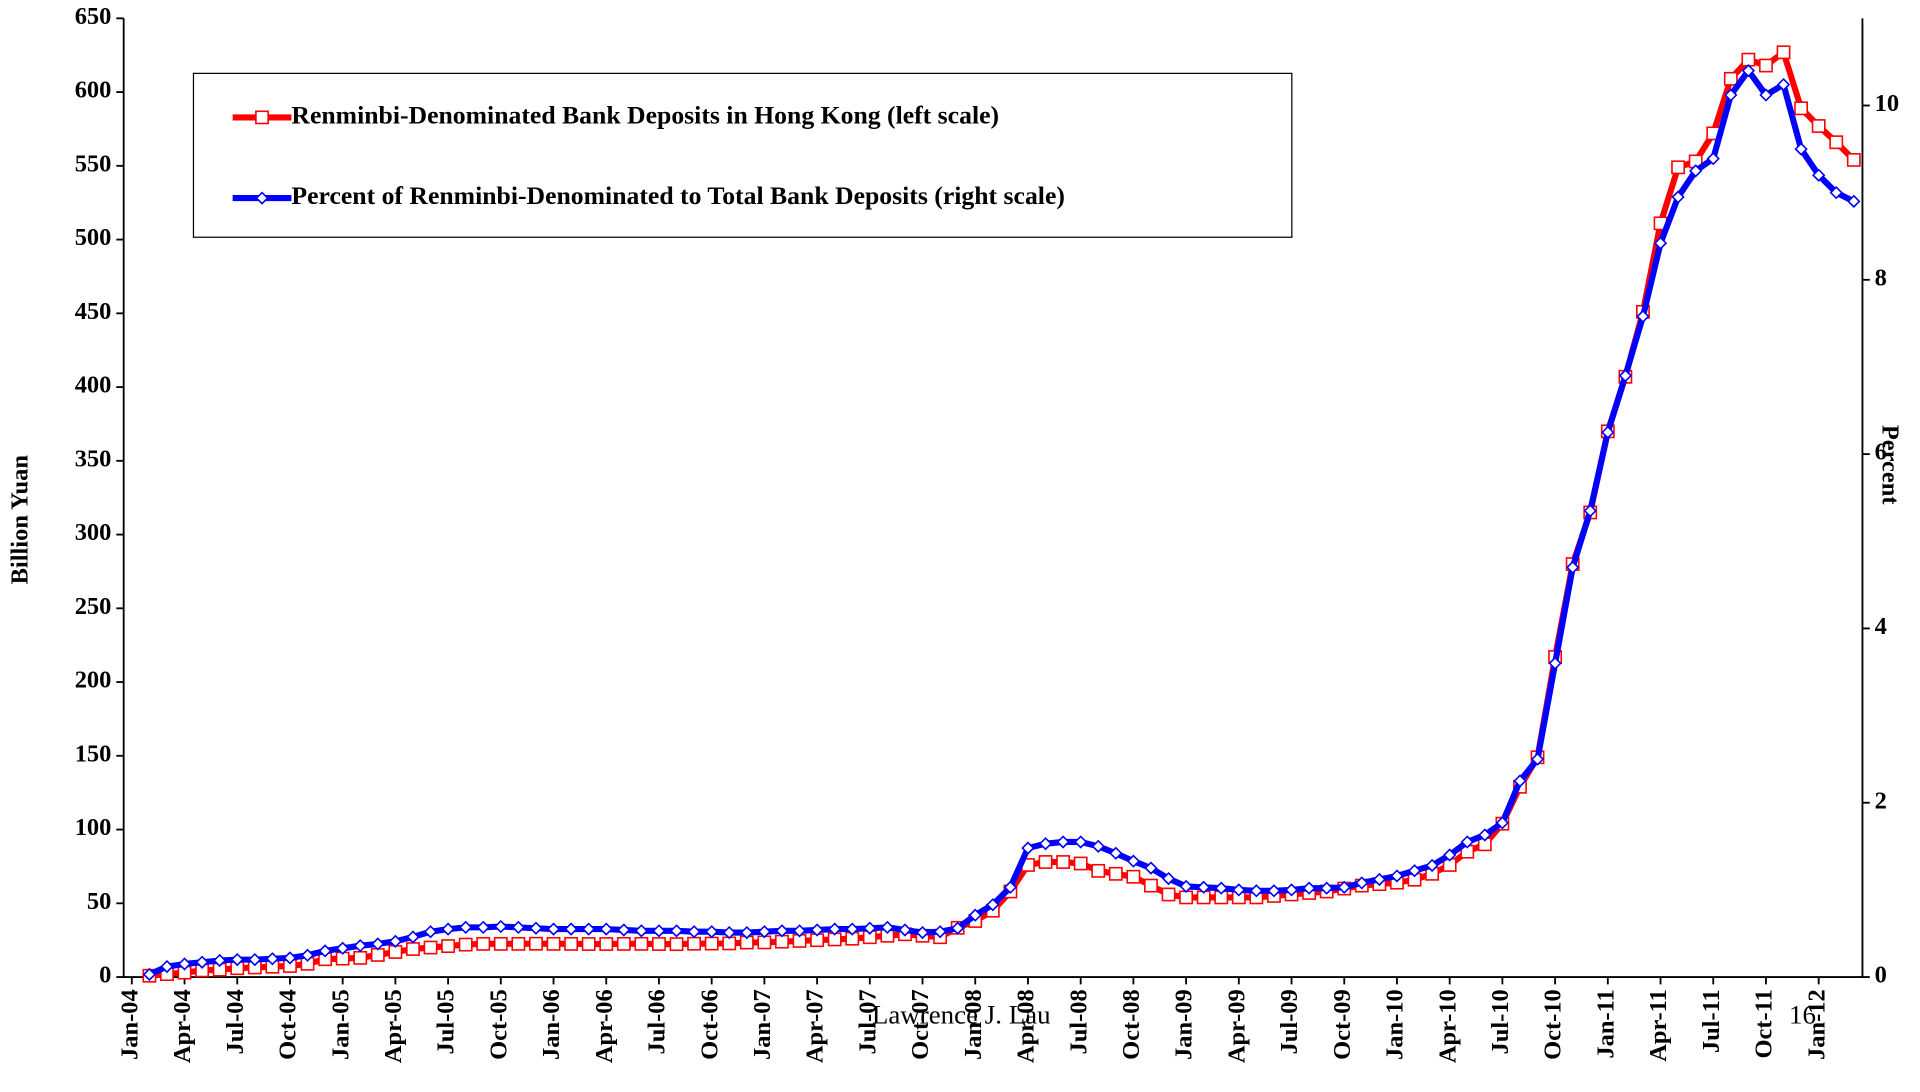  I want to click on x-tick-label: Jan-06, so click(551, 1024).